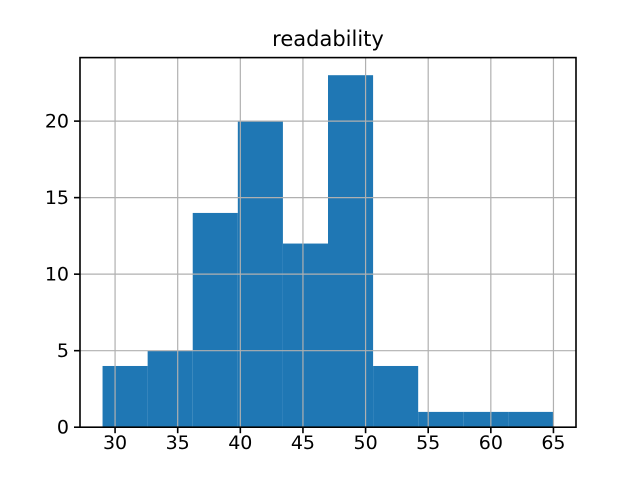  I want to click on x-tick-label: 60, so click(491, 443).